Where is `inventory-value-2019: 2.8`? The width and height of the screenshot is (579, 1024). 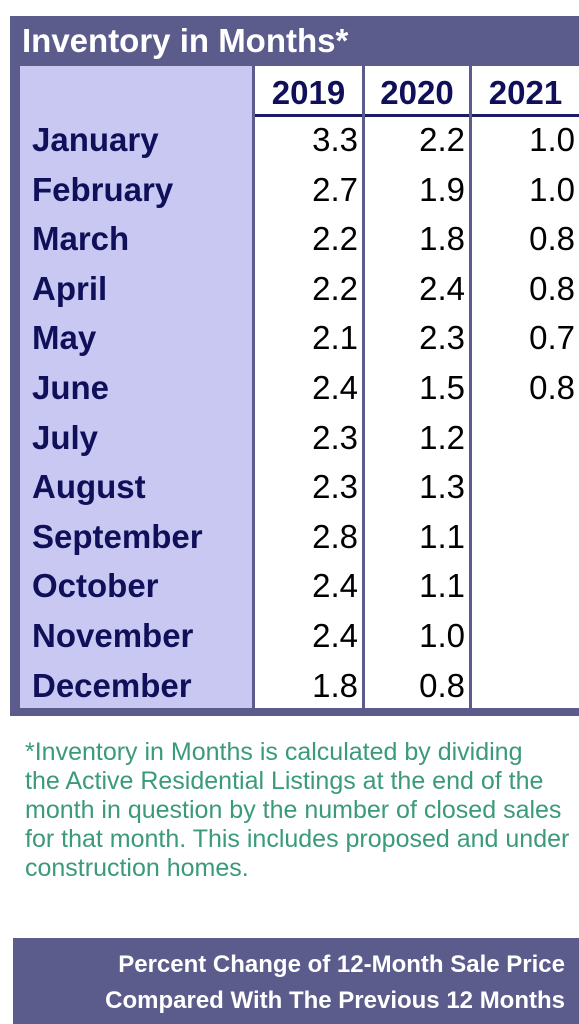 inventory-value-2019: 2.8 is located at coordinates (335, 536).